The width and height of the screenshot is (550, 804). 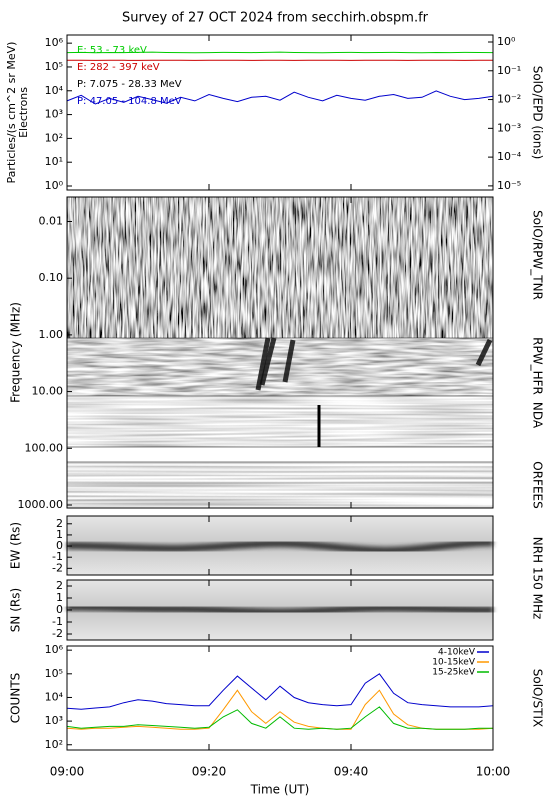 What do you see at coordinates (67, 772) in the screenshot?
I see `x-tick-label: 09:00` at bounding box center [67, 772].